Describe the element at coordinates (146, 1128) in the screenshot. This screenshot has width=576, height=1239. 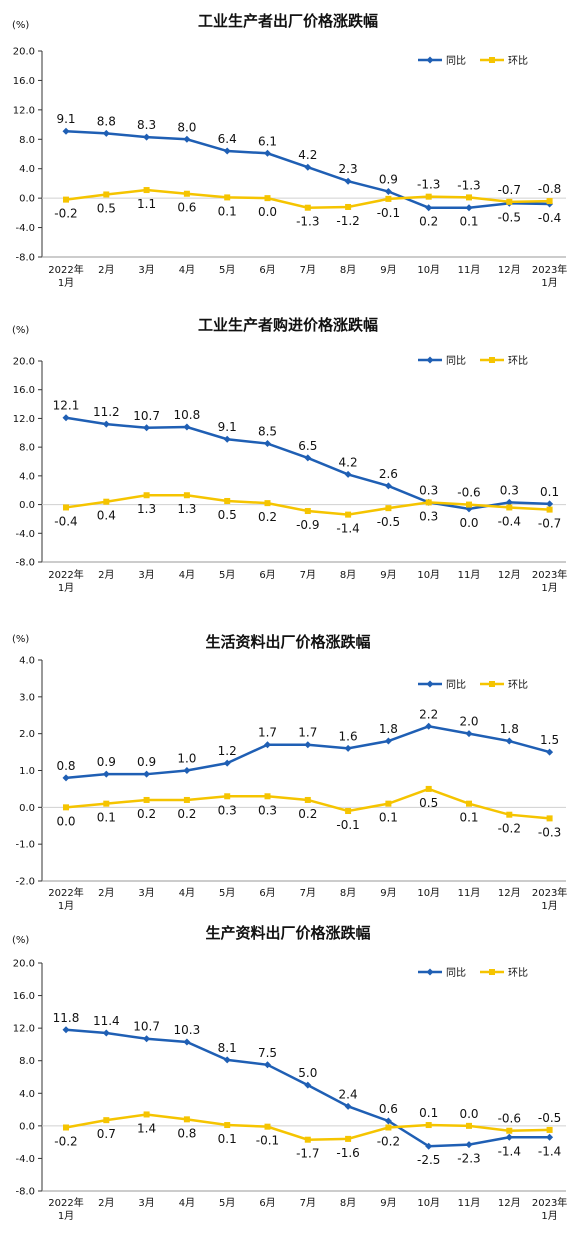
I see `data-label: 1.4` at that location.